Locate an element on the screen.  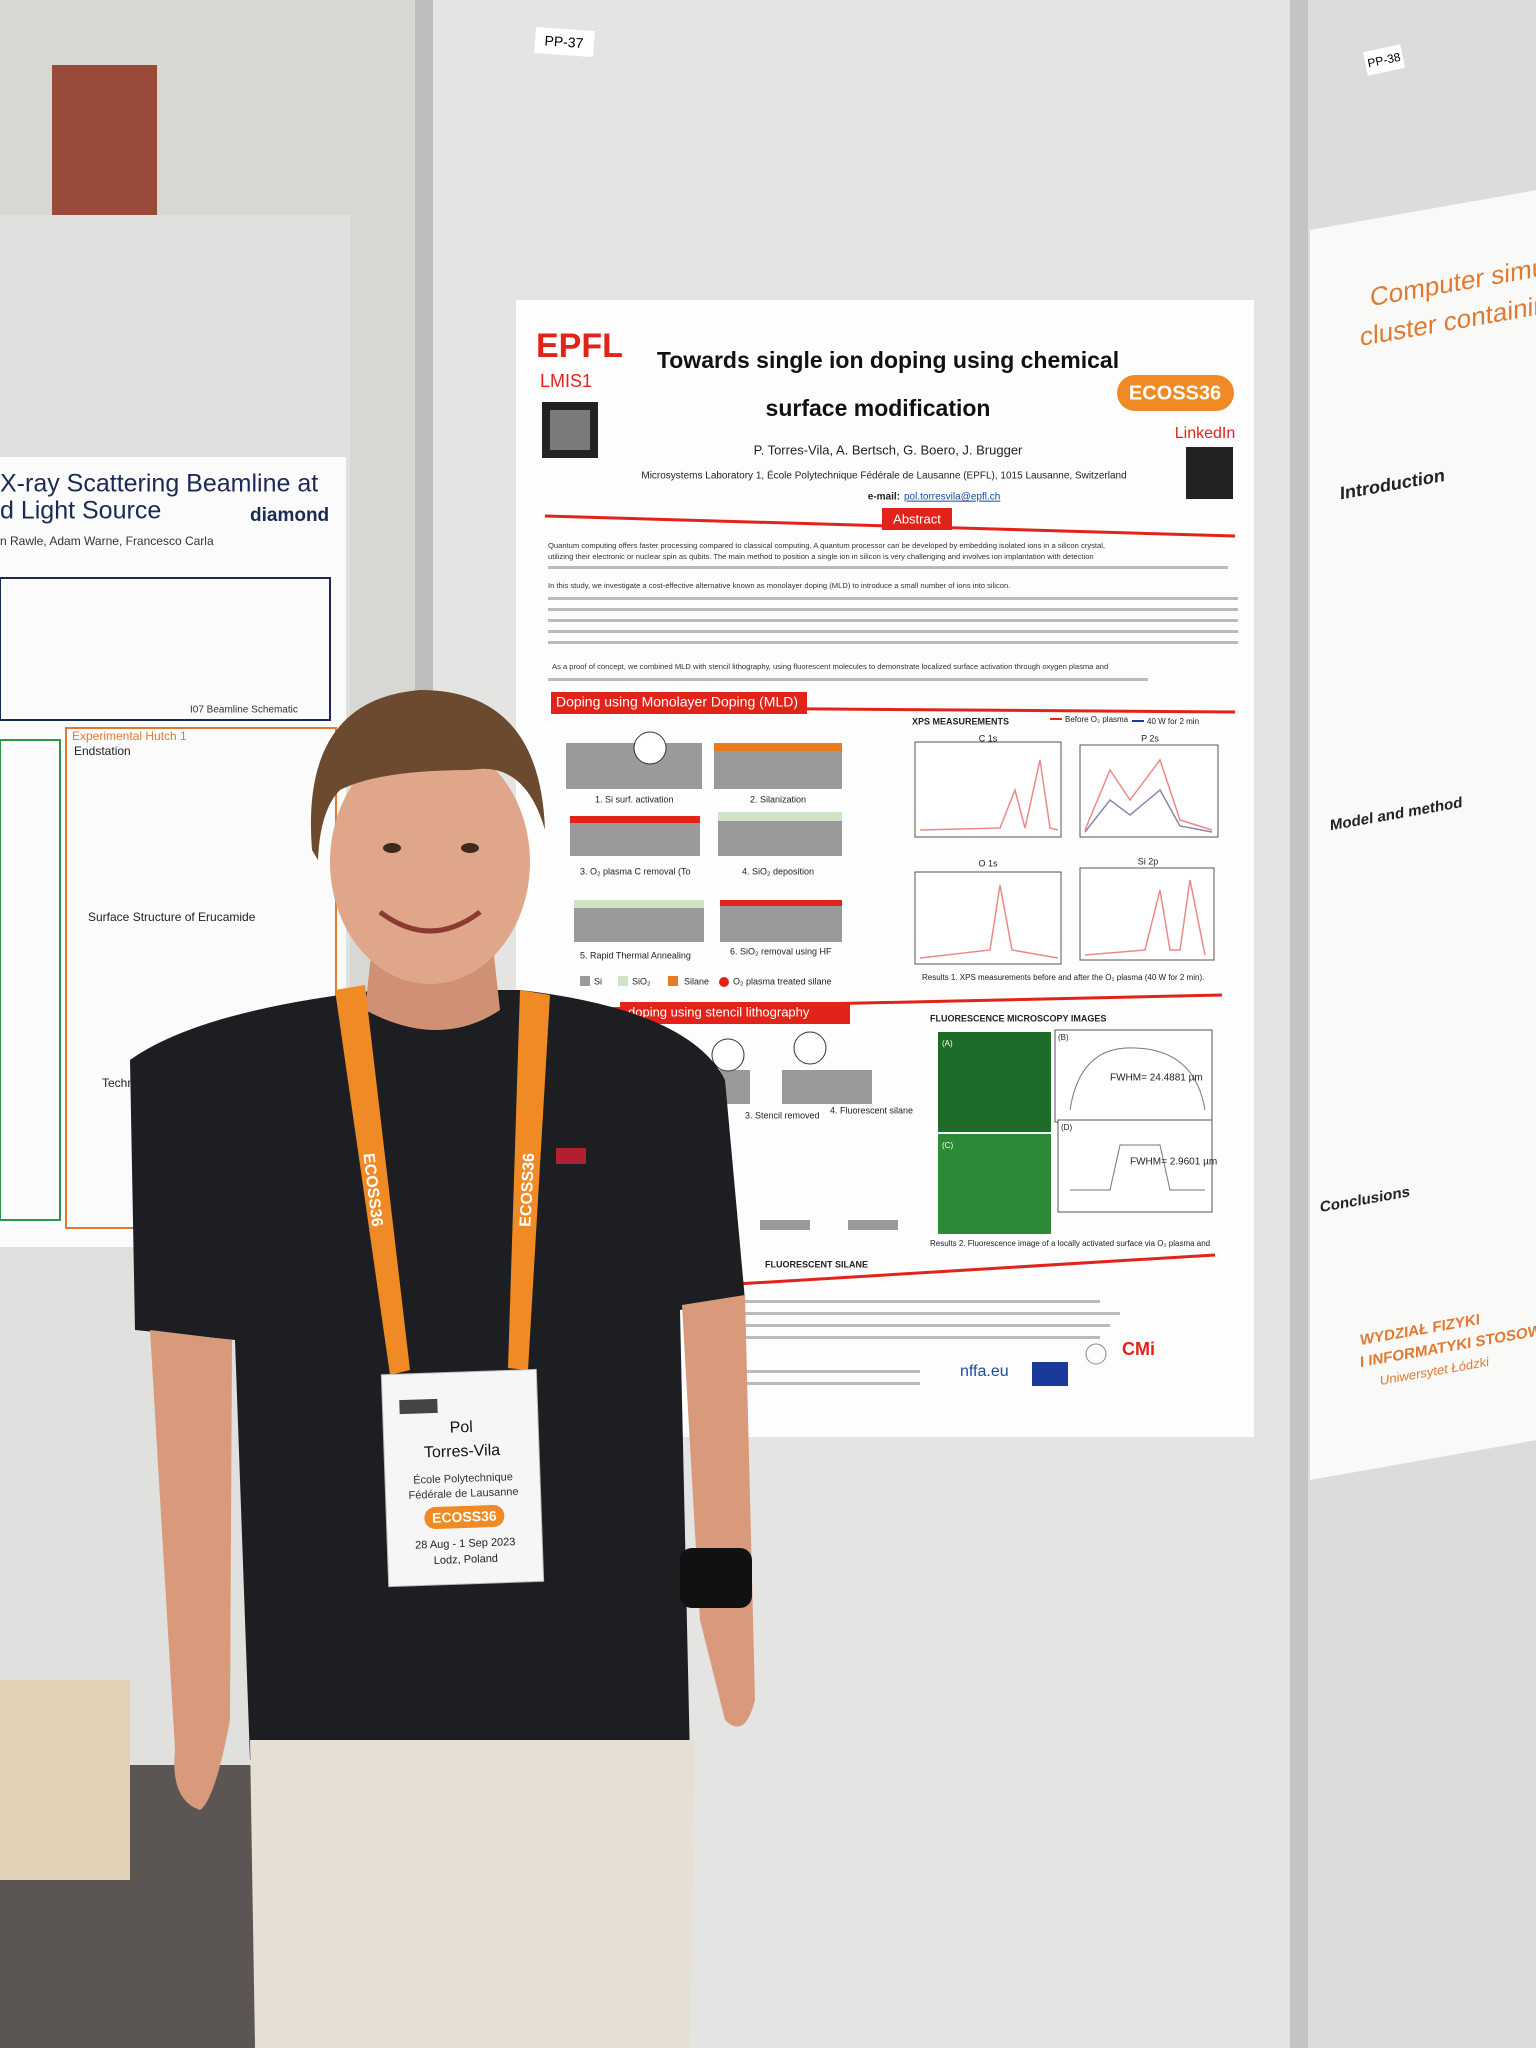
ecoss-logo is located at coordinates (1175, 393).